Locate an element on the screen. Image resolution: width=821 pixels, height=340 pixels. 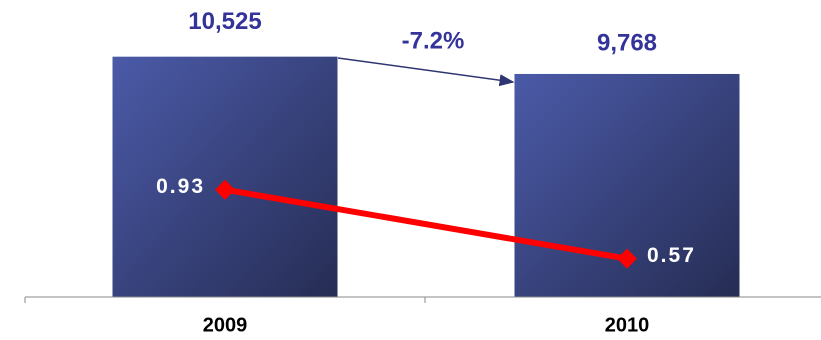
data-label: 0.57 is located at coordinates (671, 255).